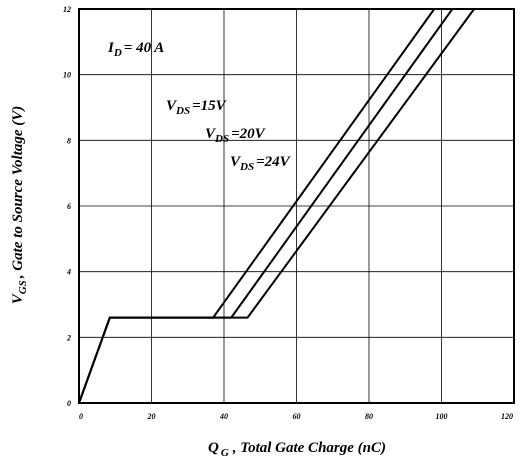  I want to click on x-tick-label: 20, so click(151, 416).